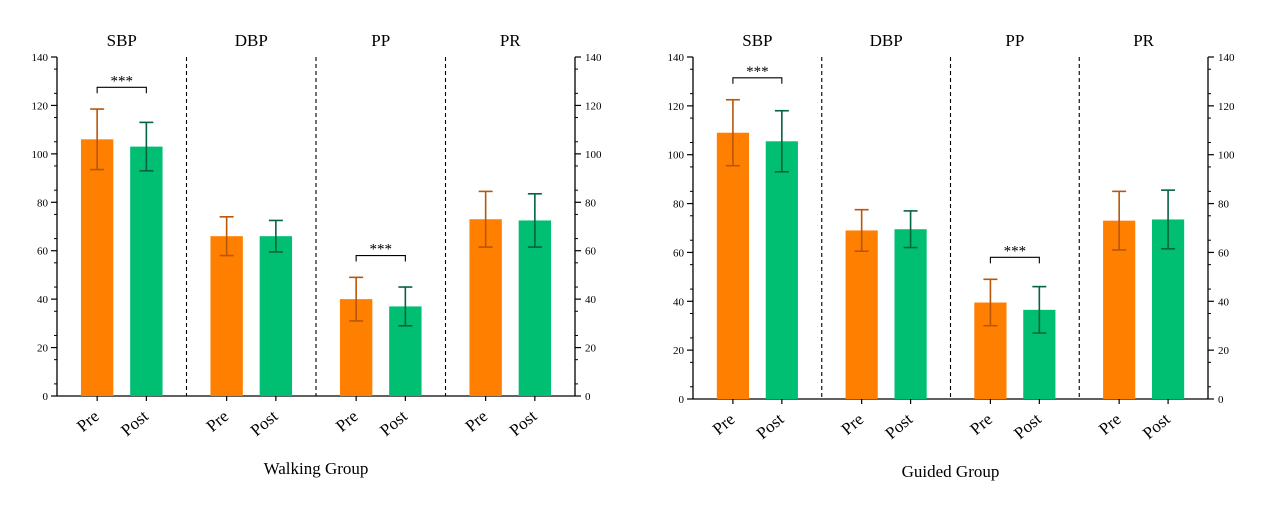 The width and height of the screenshot is (1269, 512). Describe the element at coordinates (316, 468) in the screenshot. I see `x-axis-title: Walking Group` at that location.